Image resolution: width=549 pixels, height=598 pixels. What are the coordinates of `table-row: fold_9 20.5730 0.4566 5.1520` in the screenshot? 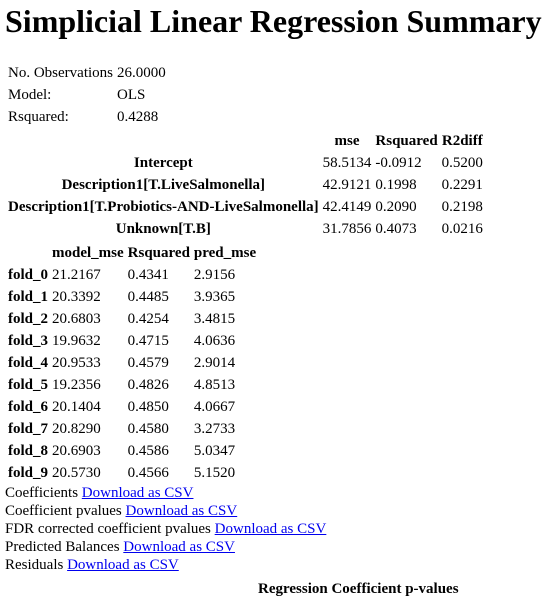 It's located at (132, 473).